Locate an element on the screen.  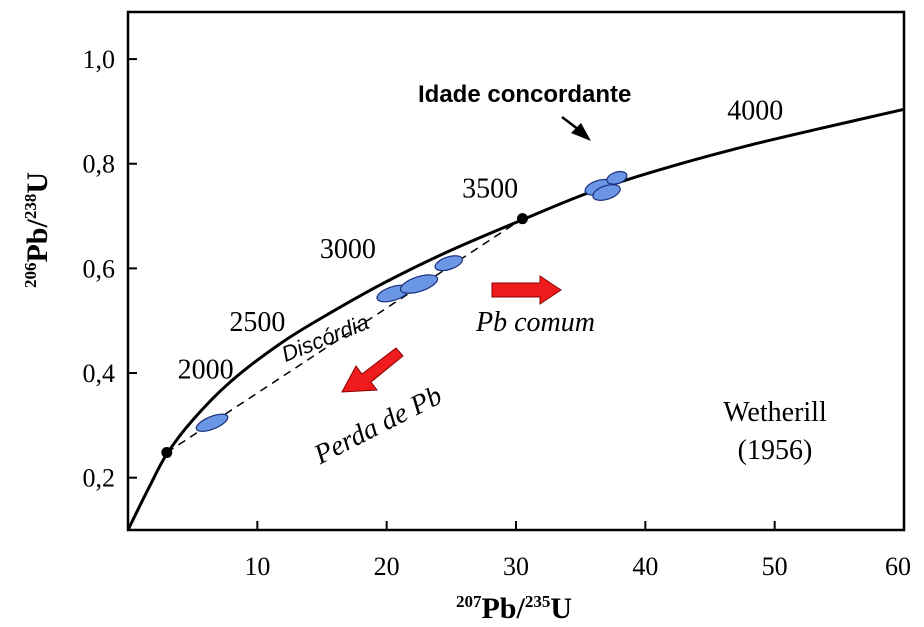
pb-loss-label: Perda de Pb is located at coordinates (377, 425).